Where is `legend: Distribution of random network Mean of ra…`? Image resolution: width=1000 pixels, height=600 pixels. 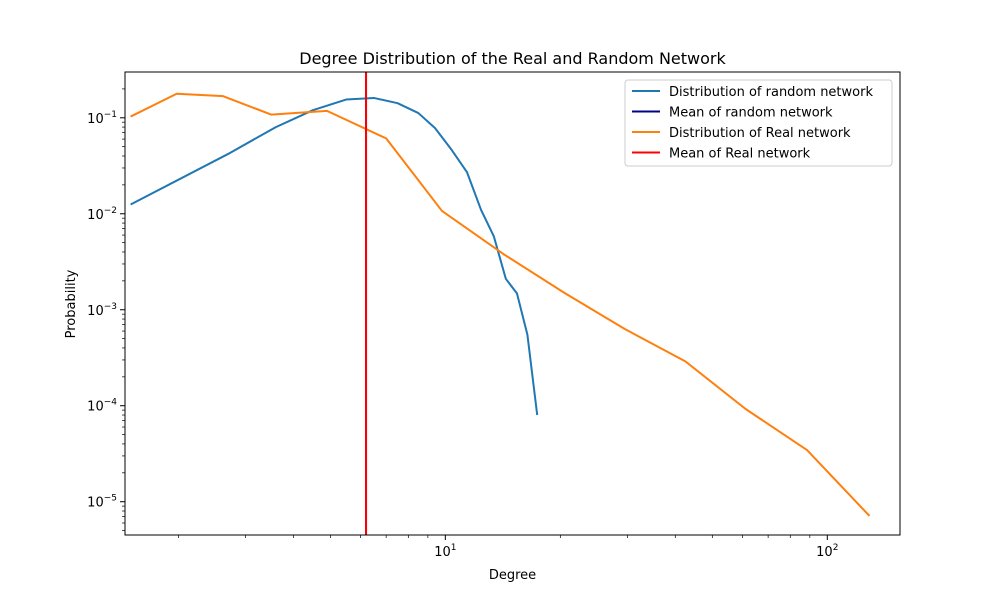
legend: Distribution of random network Mean of ra… is located at coordinates (758, 123).